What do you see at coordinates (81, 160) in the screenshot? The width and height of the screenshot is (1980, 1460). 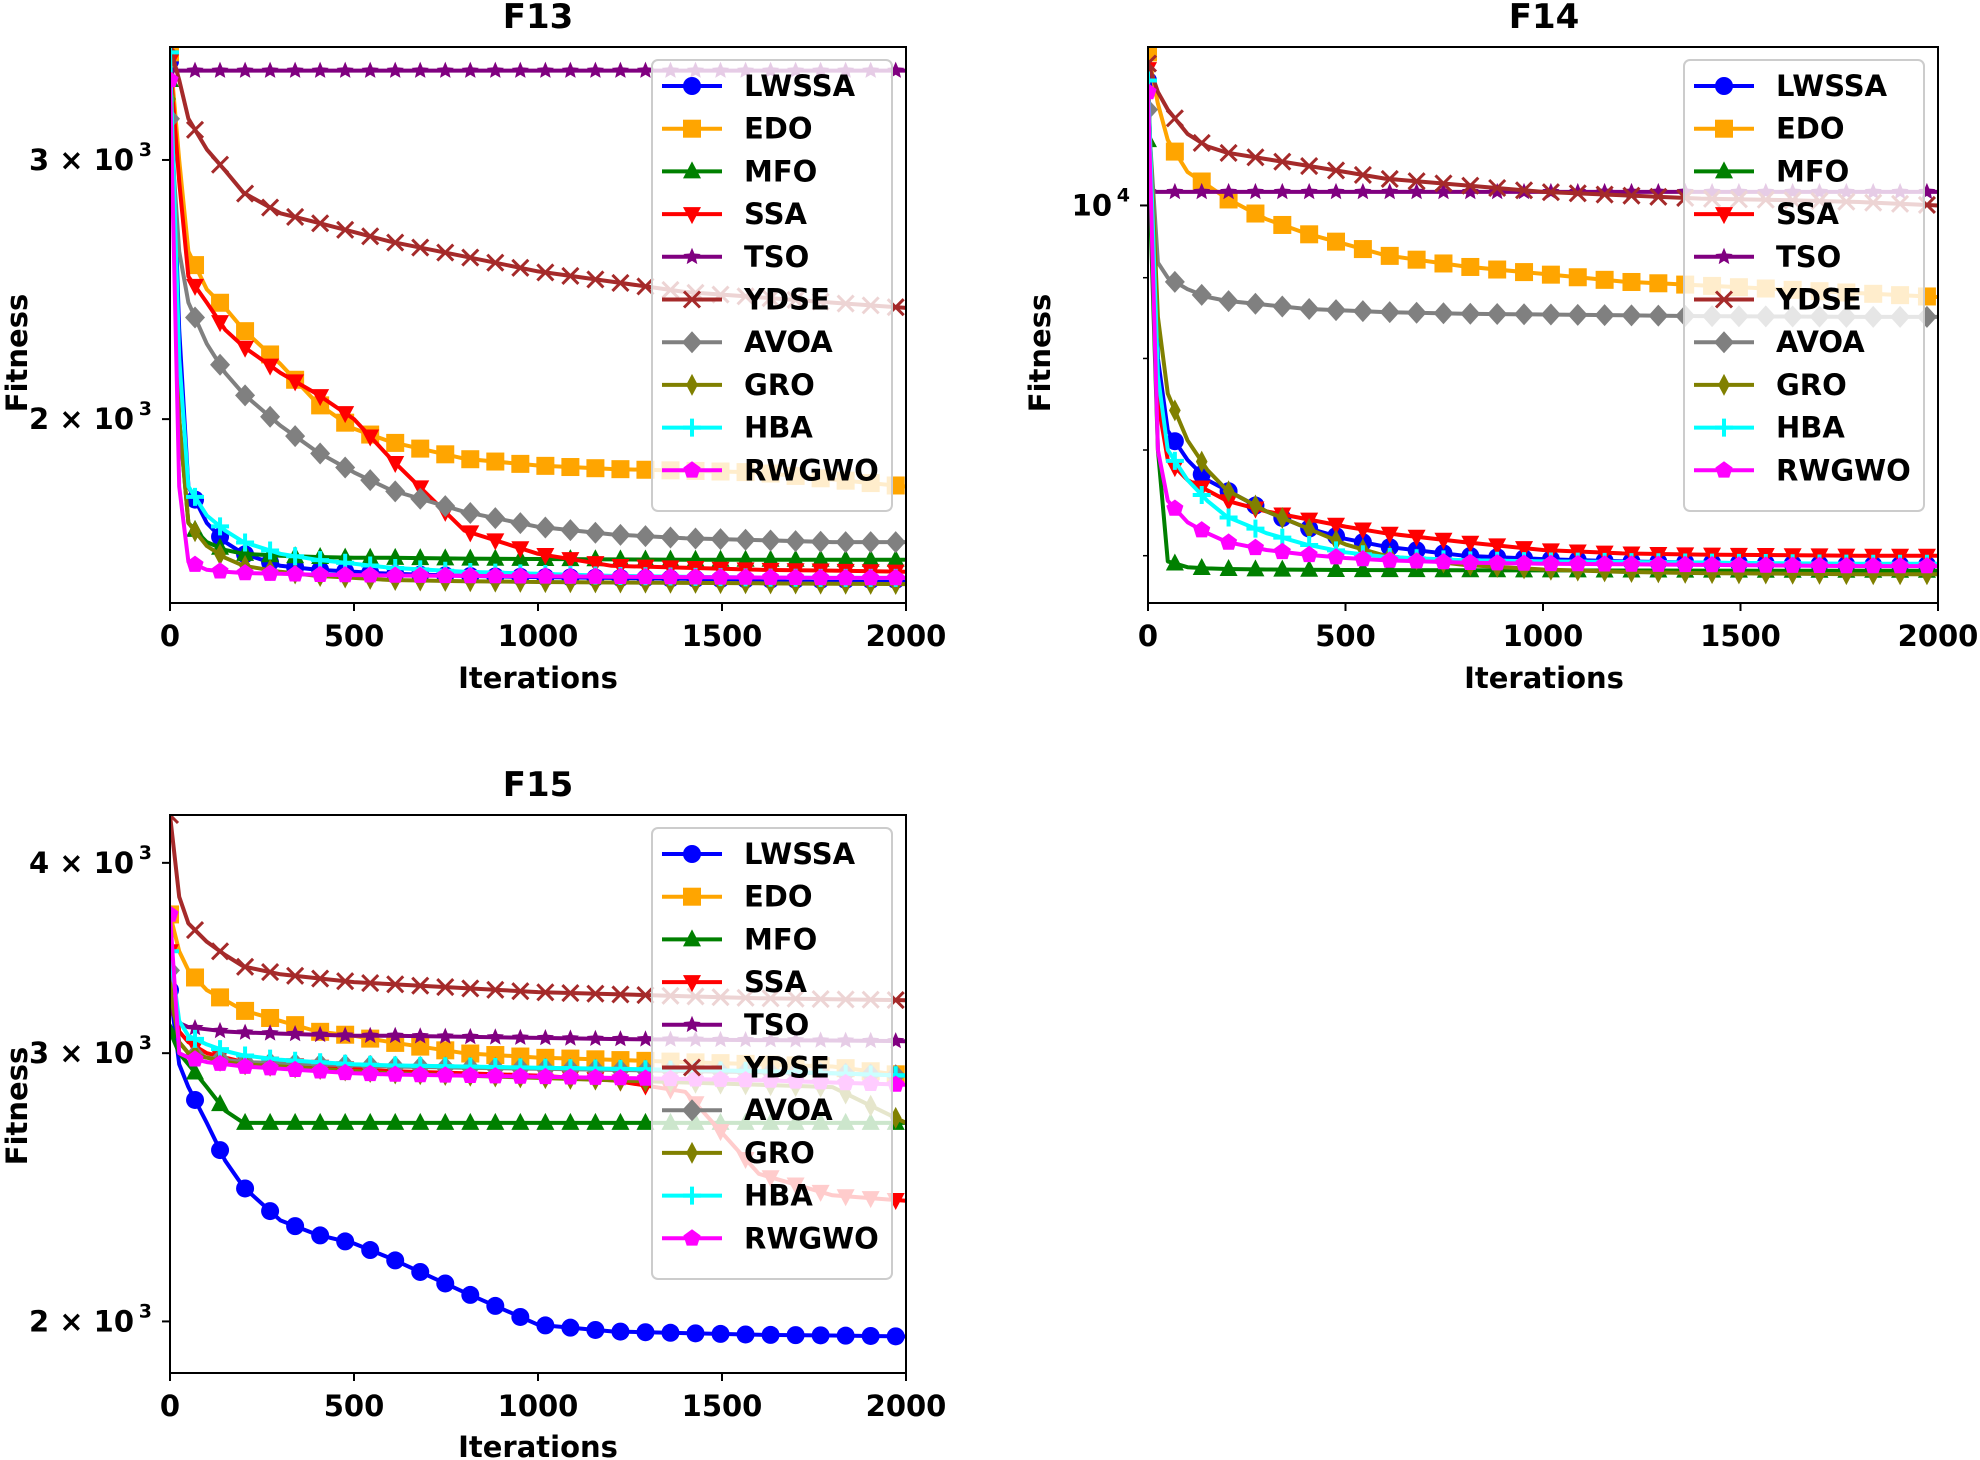 I see `y-tick-label: 3 × 10` at bounding box center [81, 160].